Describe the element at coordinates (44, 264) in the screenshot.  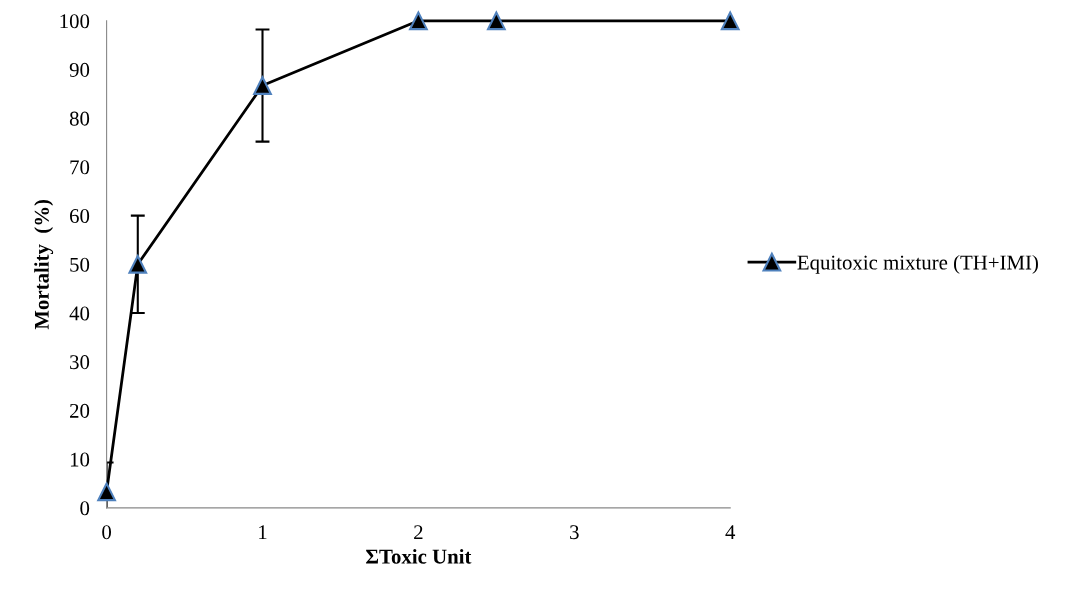
I see `y-axis-title: Mortality (%)` at that location.